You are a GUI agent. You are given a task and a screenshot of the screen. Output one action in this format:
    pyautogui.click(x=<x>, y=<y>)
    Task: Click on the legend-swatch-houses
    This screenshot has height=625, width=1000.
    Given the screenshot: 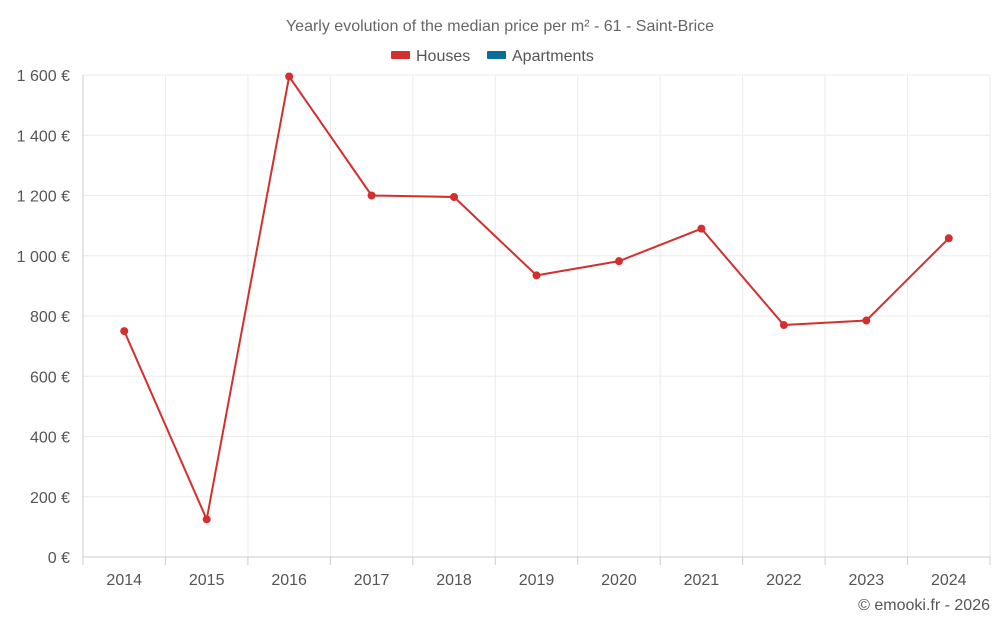 What is the action you would take?
    pyautogui.click(x=400, y=55)
    